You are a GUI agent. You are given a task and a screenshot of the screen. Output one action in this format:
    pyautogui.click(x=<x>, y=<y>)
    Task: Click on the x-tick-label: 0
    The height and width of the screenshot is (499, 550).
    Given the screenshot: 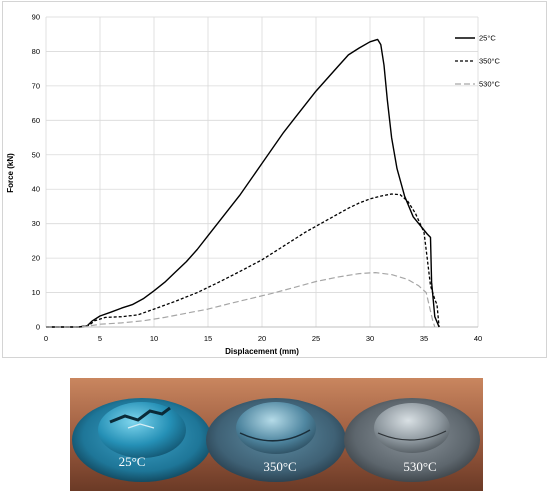 What is the action you would take?
    pyautogui.click(x=46, y=338)
    